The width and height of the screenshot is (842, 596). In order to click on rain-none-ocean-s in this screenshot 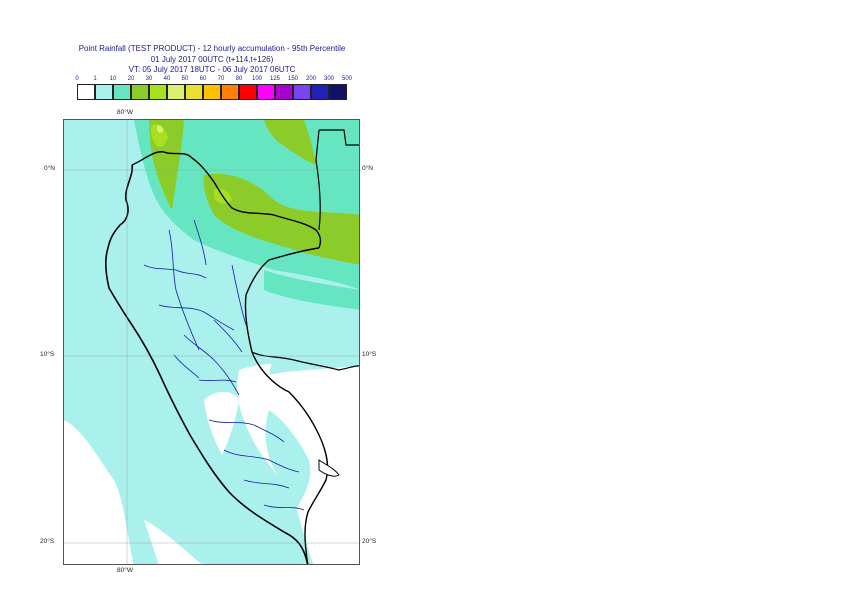, I will do `click(173, 542)`.